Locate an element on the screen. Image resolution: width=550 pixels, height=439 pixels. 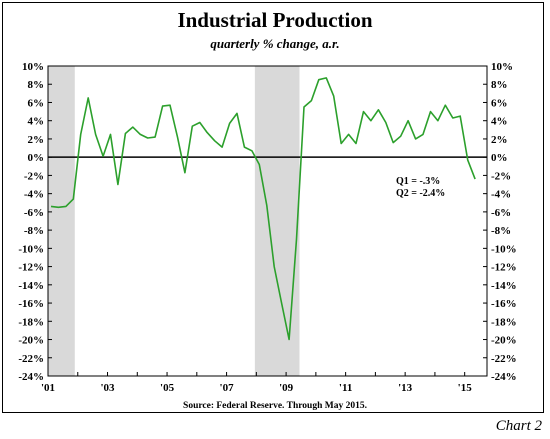
right-y-tick-label: -4% is located at coordinates (501, 195).